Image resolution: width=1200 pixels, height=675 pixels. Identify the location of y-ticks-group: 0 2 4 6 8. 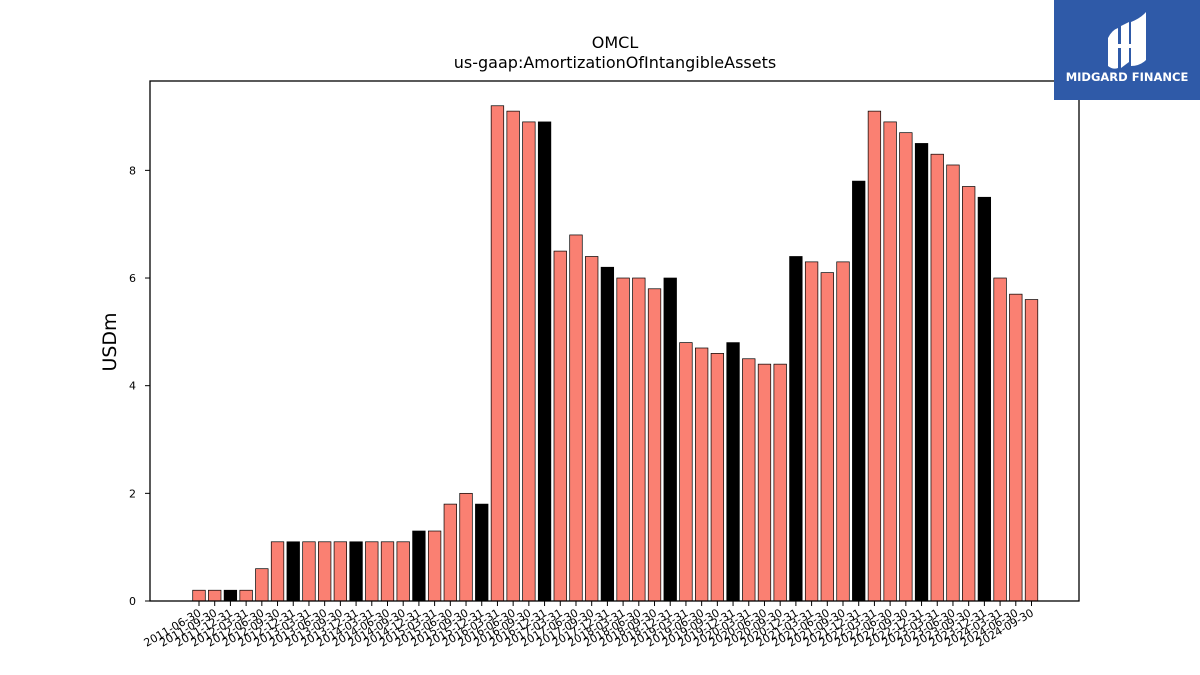
(139, 386).